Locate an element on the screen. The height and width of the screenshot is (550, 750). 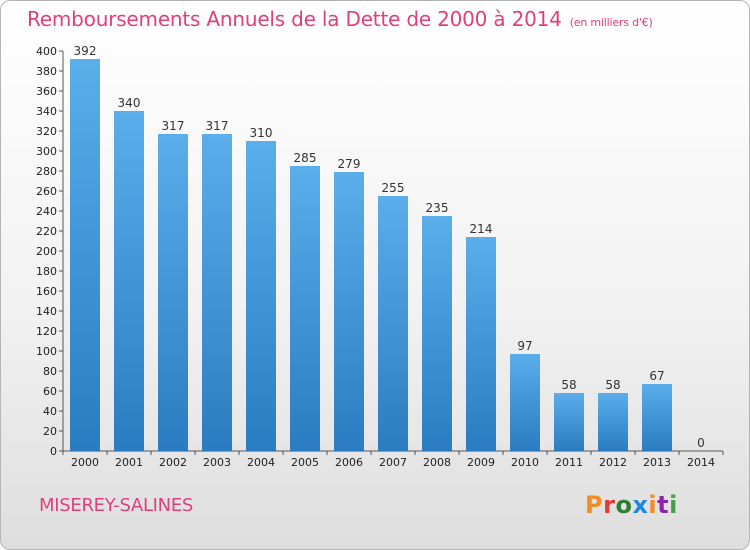
x-tick-label: 2014 is located at coordinates (701, 462).